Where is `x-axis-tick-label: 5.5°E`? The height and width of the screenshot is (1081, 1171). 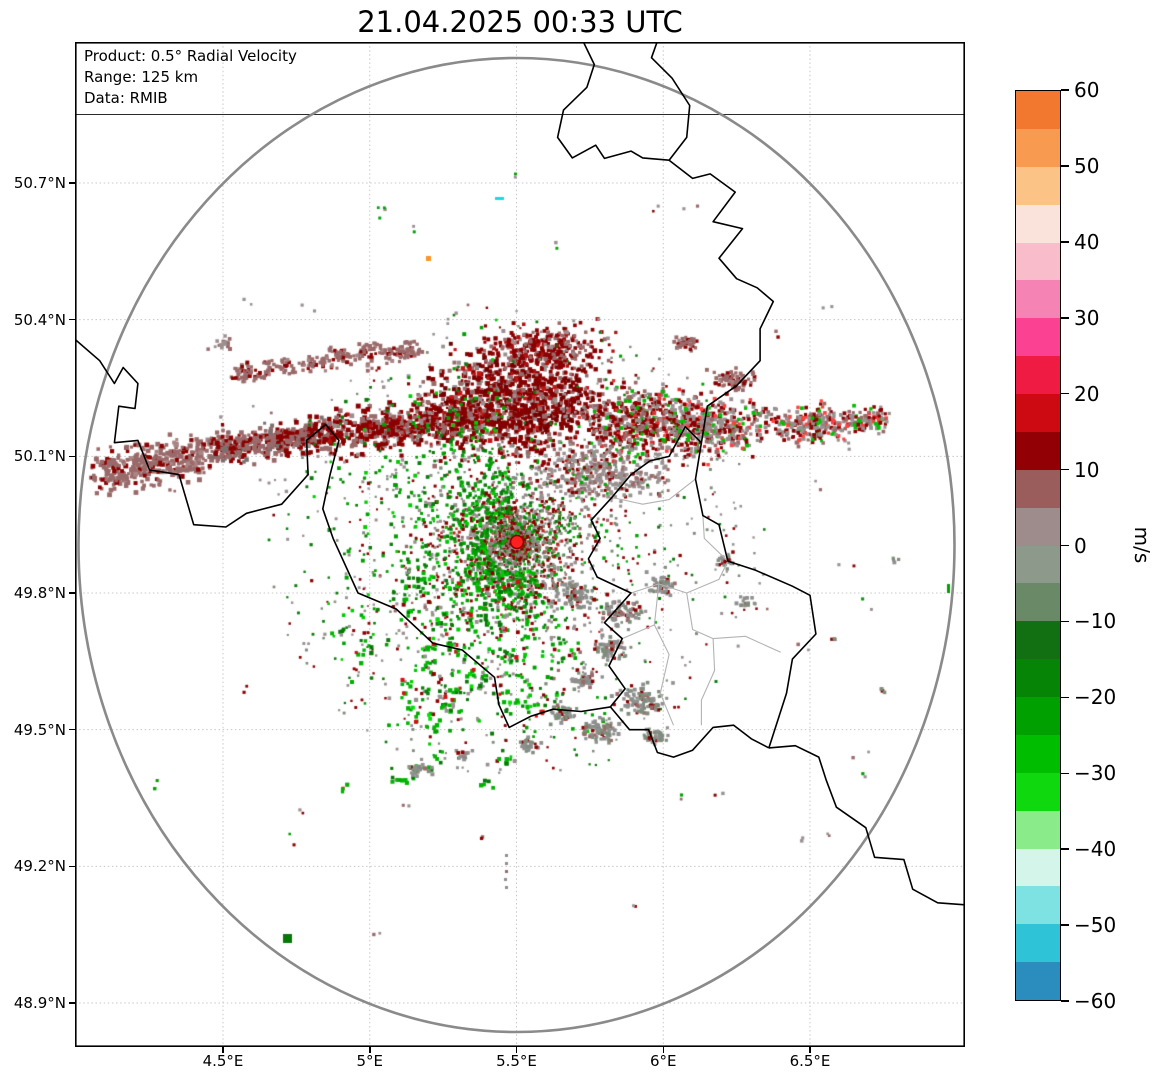
x-axis-tick-label: 5.5°E is located at coordinates (516, 1061).